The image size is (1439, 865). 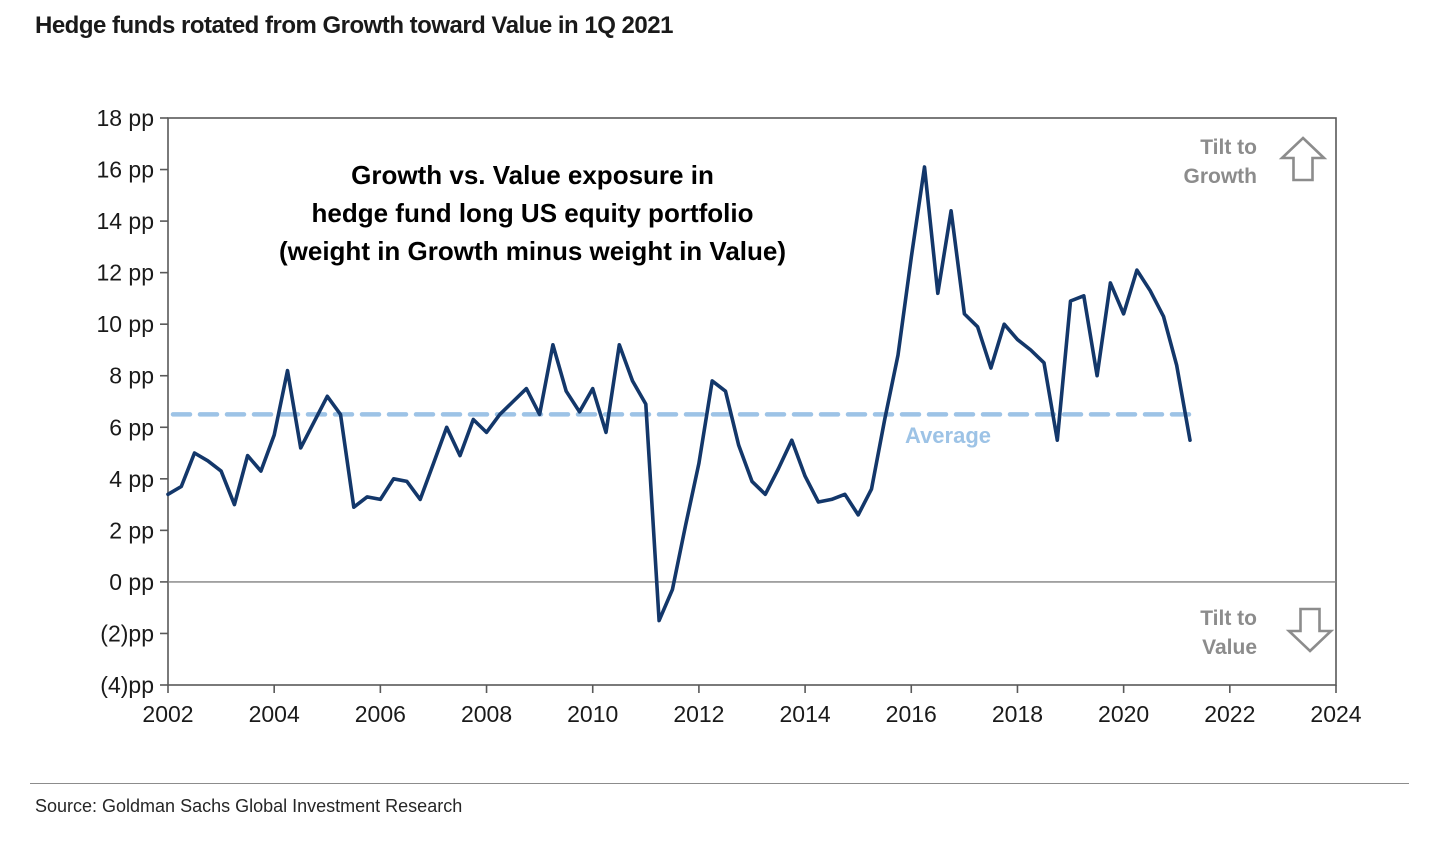 What do you see at coordinates (1220, 176) in the screenshot?
I see `tilt-to-growth-line2: Growth` at bounding box center [1220, 176].